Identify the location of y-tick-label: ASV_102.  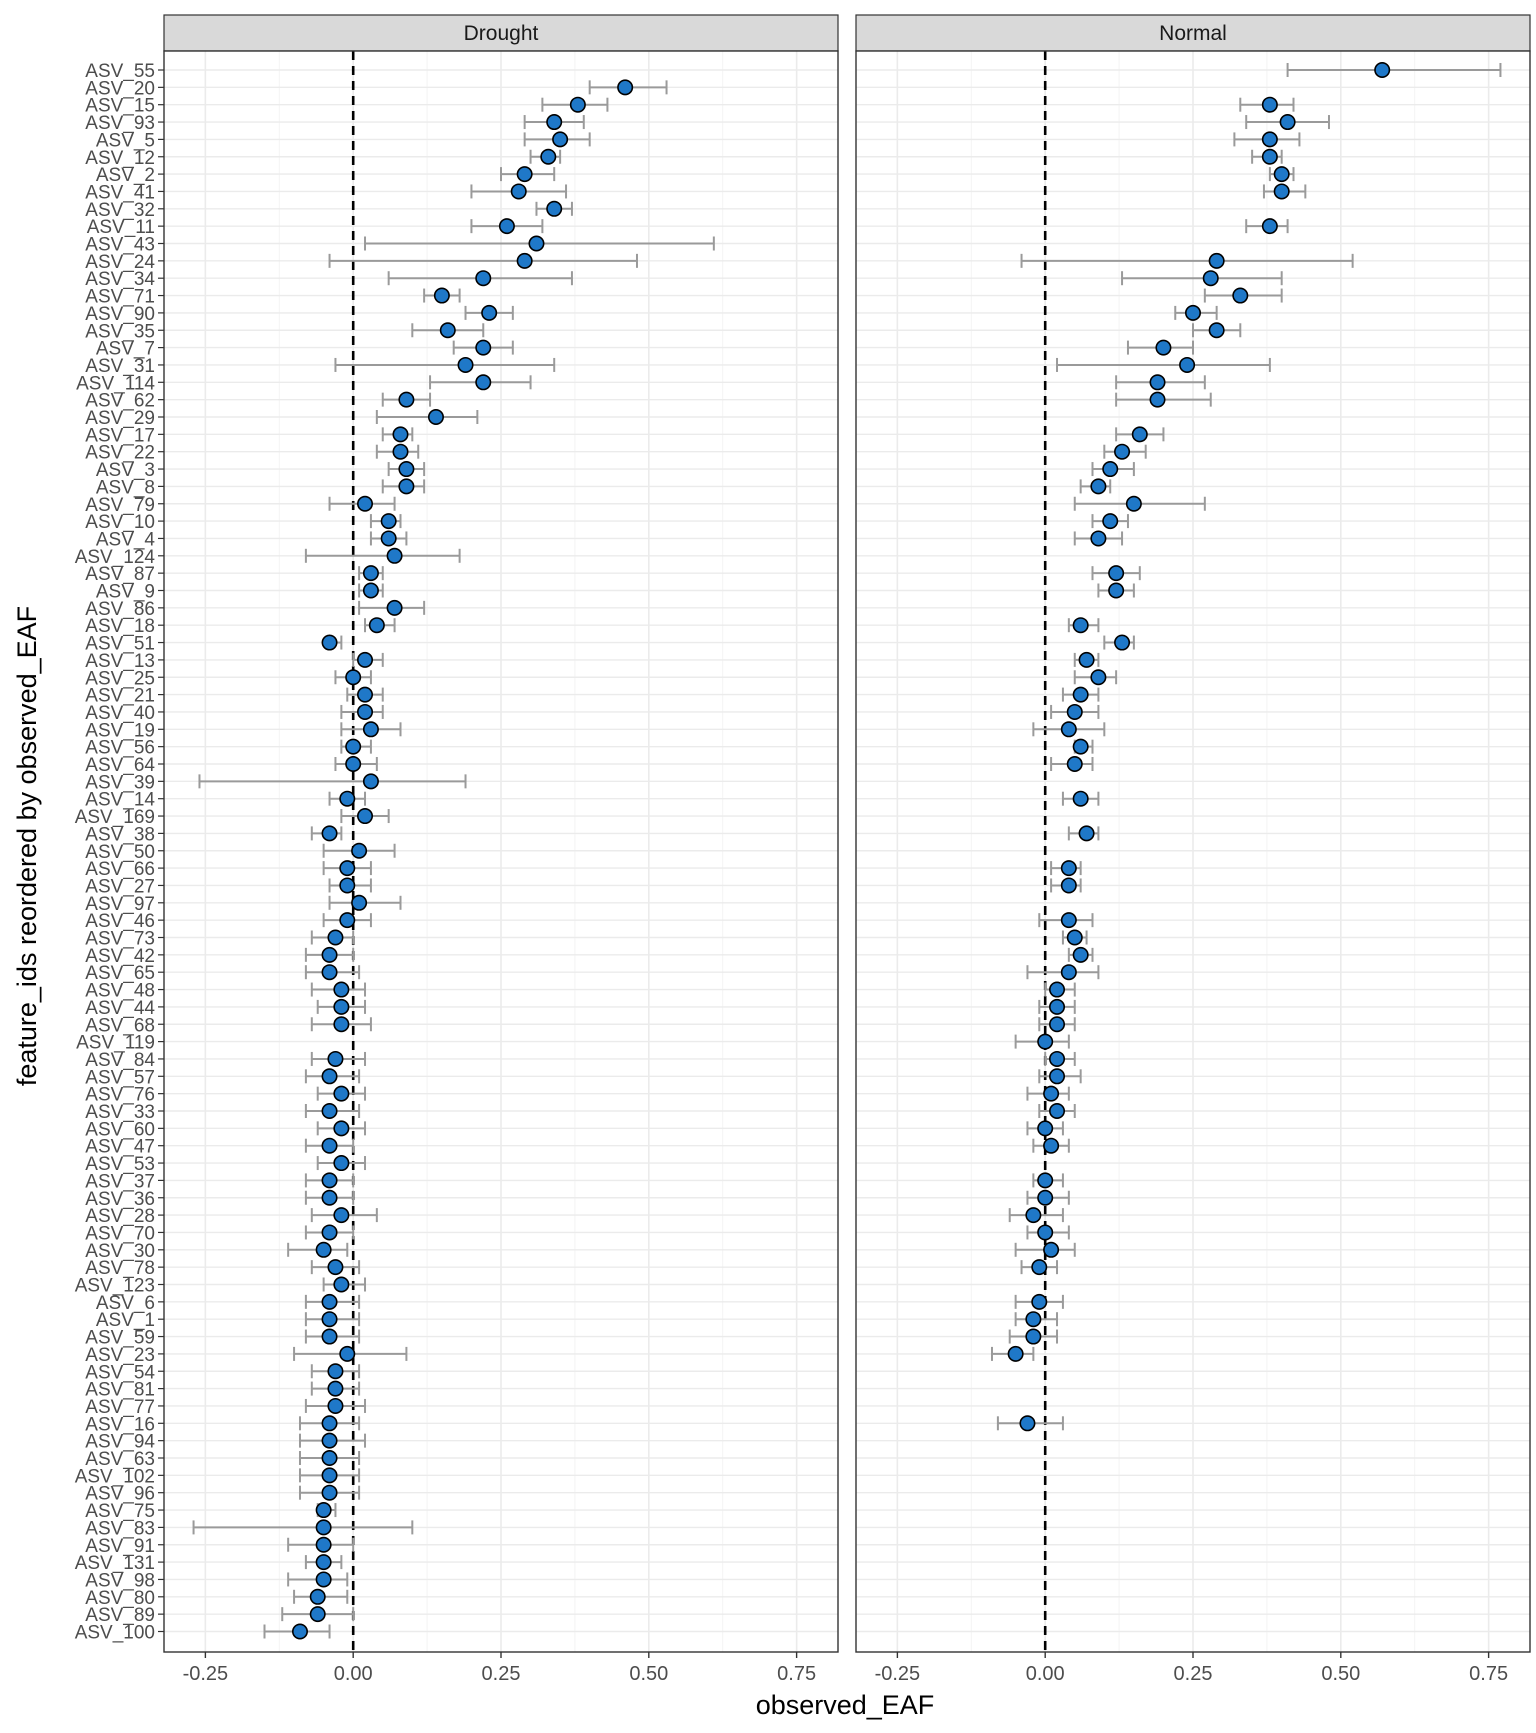
(115, 1476).